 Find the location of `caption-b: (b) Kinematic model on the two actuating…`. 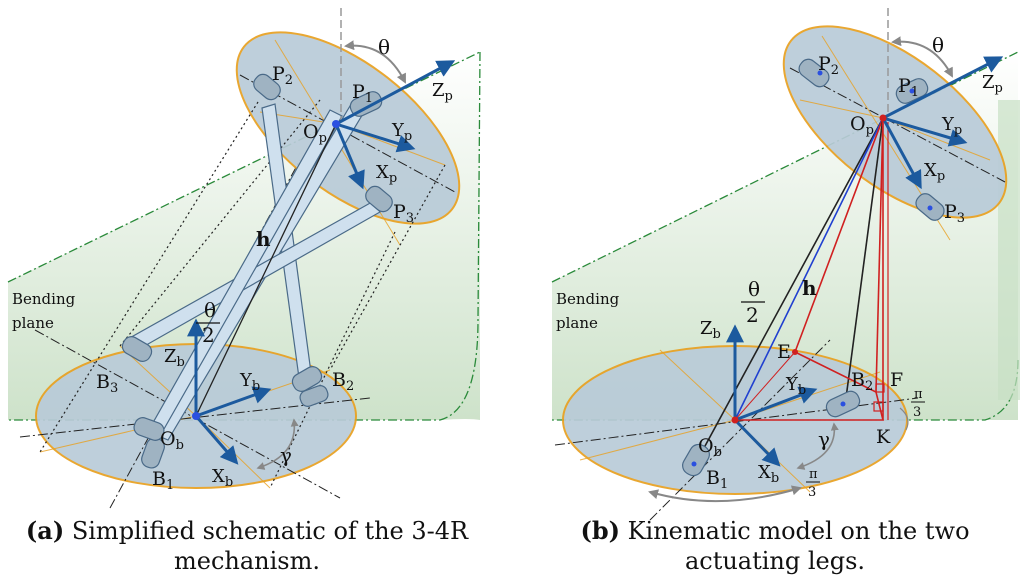

caption-b: (b) Kinematic model on the two actuating… is located at coordinates (775, 546).